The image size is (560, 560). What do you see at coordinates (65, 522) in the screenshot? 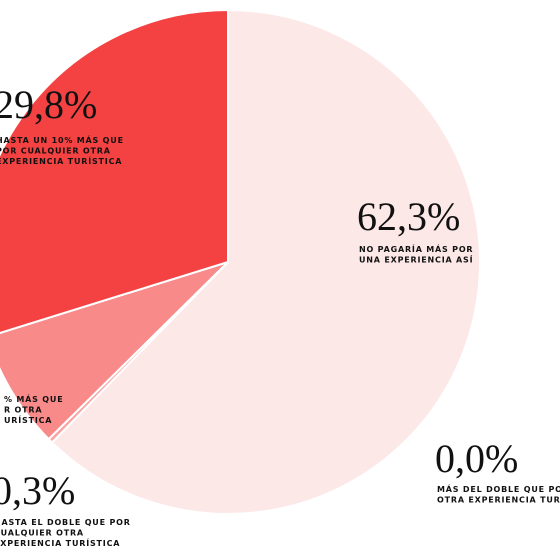
I see `slice-label: HASTA EL DOBLE QUE POR` at bounding box center [65, 522].